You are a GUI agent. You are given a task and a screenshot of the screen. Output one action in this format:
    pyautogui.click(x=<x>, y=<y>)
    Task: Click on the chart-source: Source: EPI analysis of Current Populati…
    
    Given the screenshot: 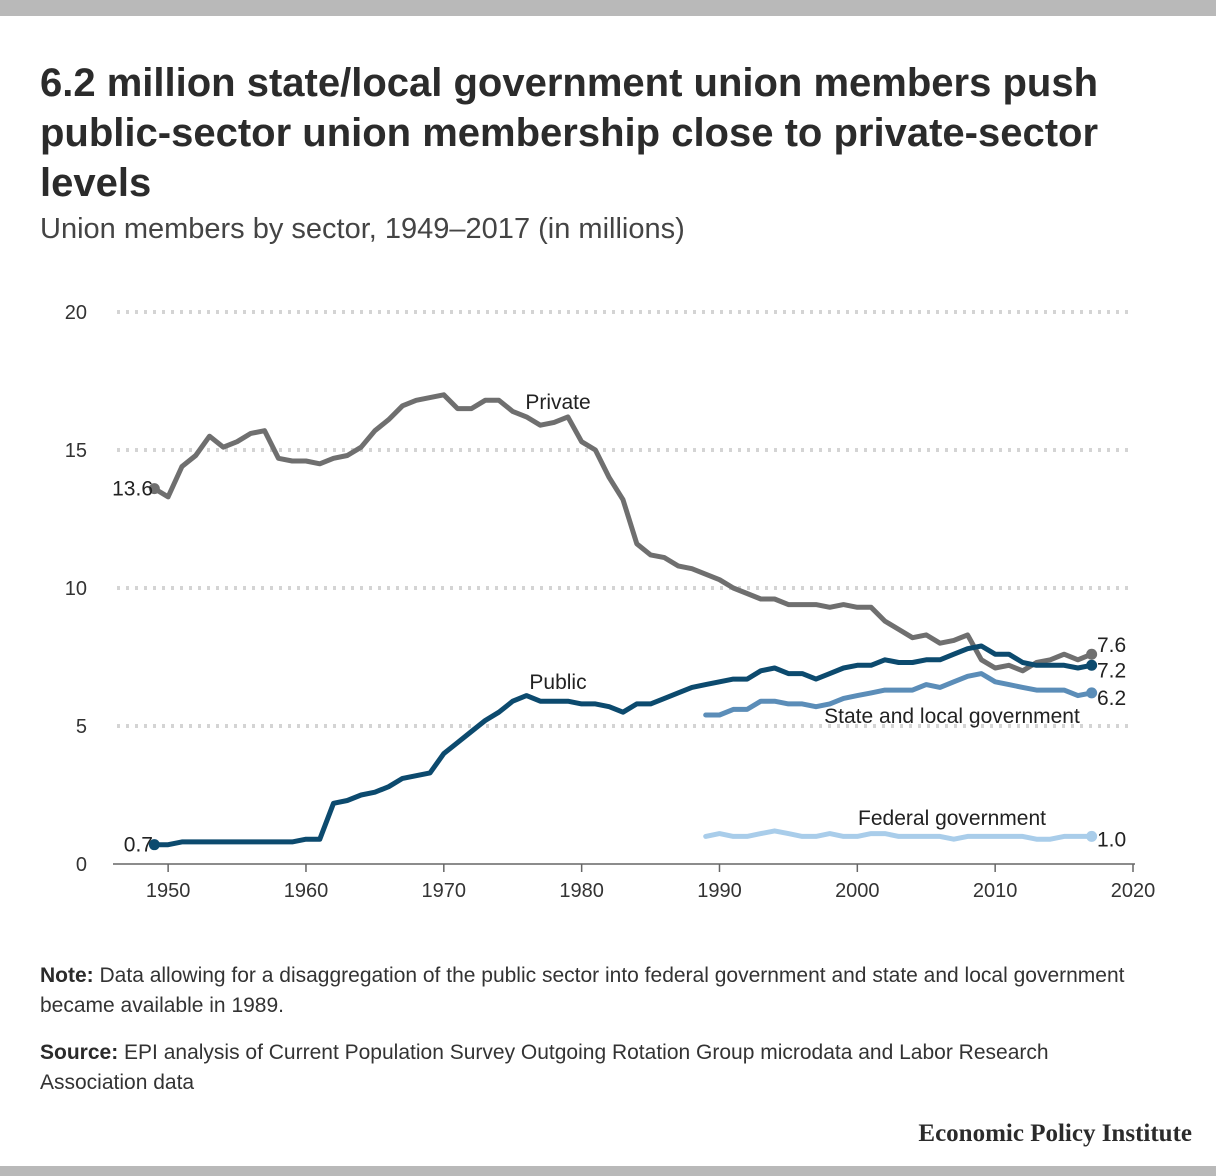 What is the action you would take?
    pyautogui.click(x=600, y=1068)
    